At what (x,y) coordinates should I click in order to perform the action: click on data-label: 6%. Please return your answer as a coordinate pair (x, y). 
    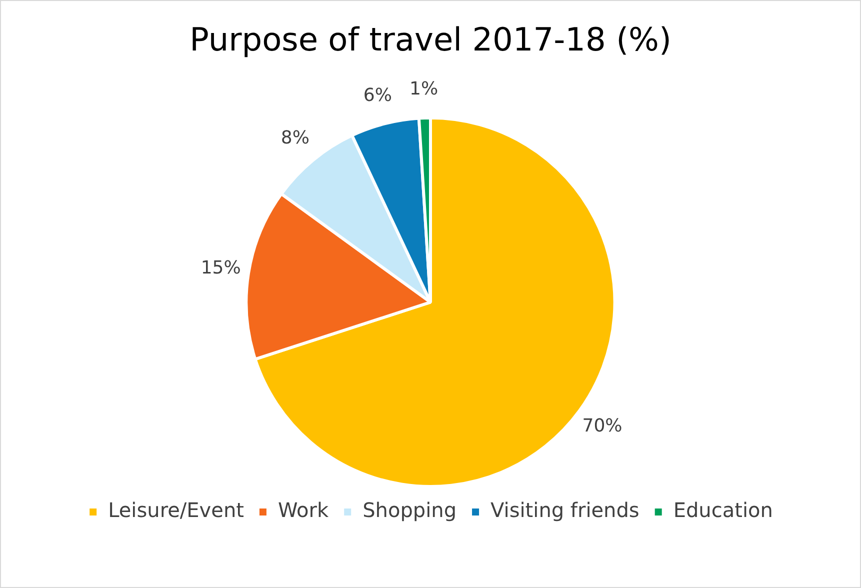
    Looking at the image, I should click on (377, 95).